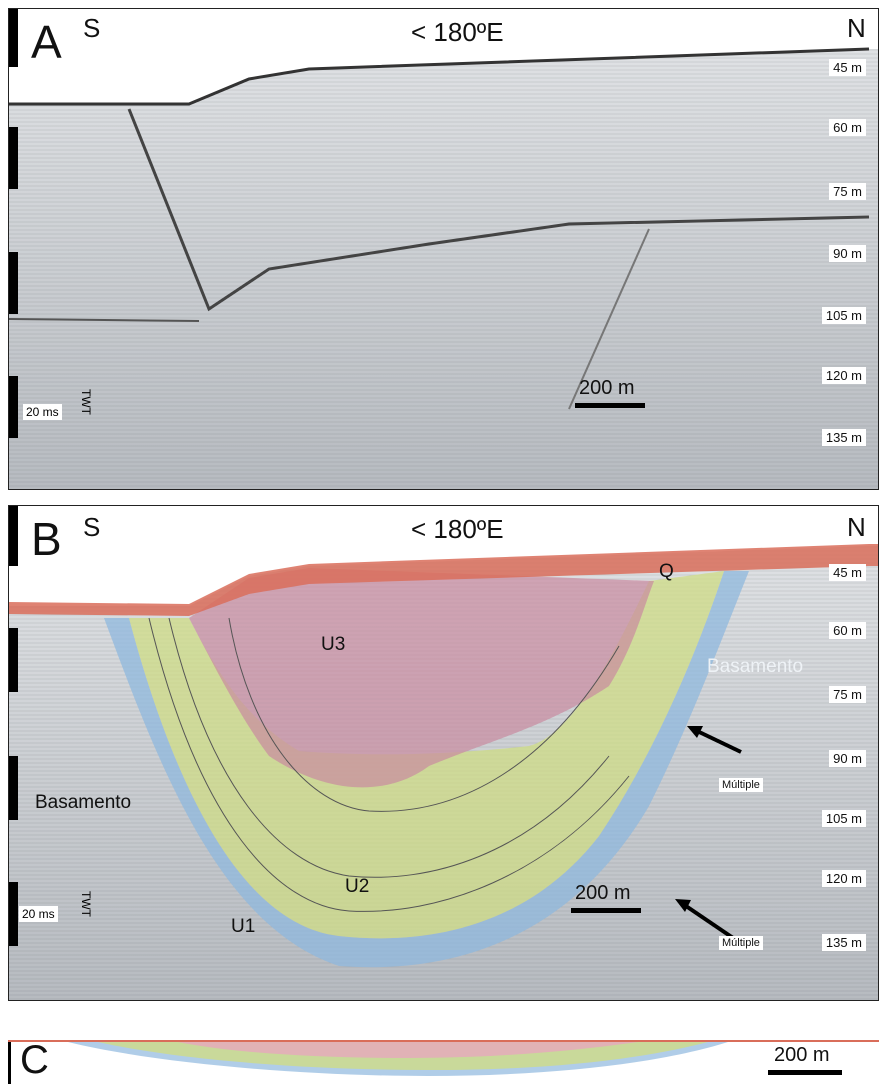 This screenshot has height=1084, width=879. I want to click on arrows-layer, so click(708, 835).